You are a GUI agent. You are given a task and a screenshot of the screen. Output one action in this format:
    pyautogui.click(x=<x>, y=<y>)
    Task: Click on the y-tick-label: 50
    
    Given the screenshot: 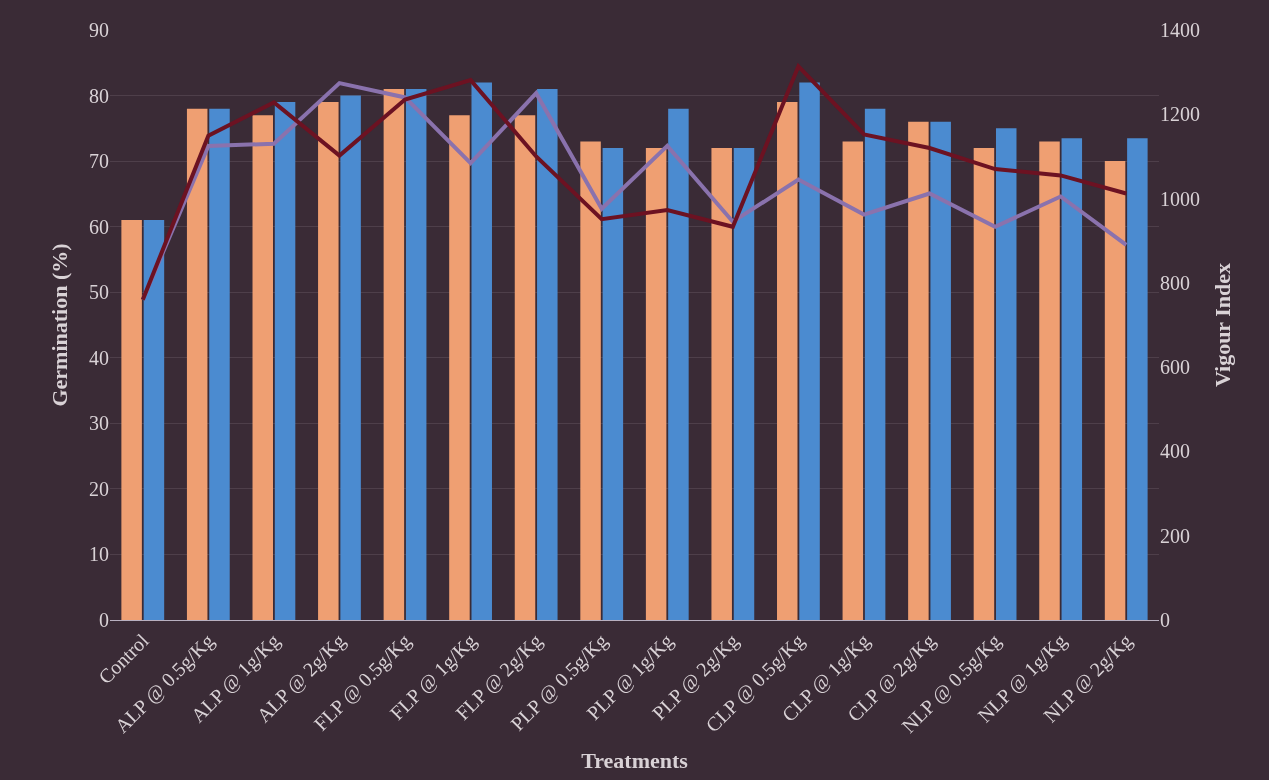 What is the action you would take?
    pyautogui.click(x=99, y=292)
    